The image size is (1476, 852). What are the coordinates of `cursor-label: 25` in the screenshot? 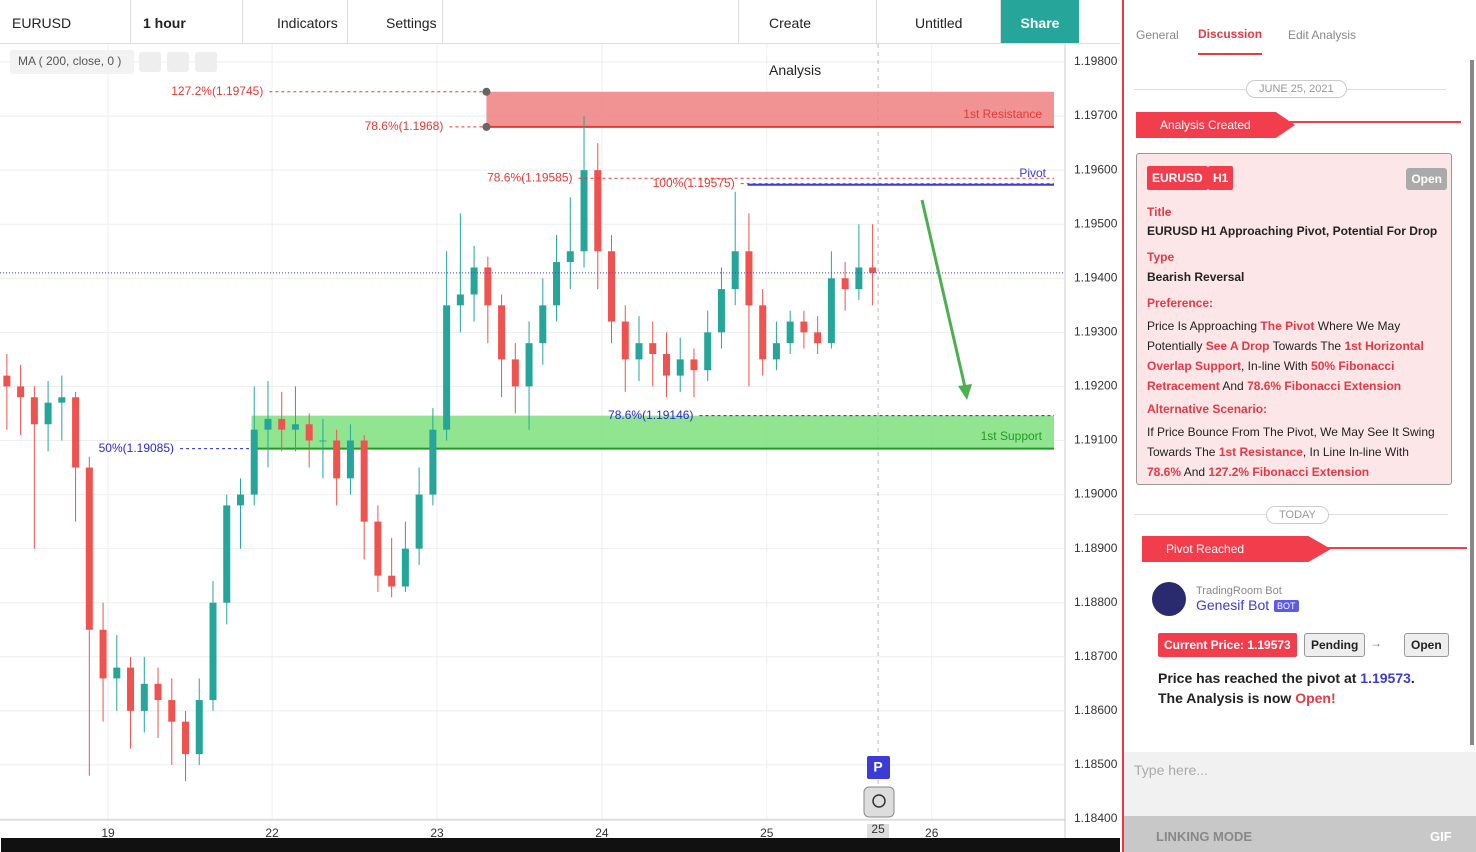 It's located at (878, 829).